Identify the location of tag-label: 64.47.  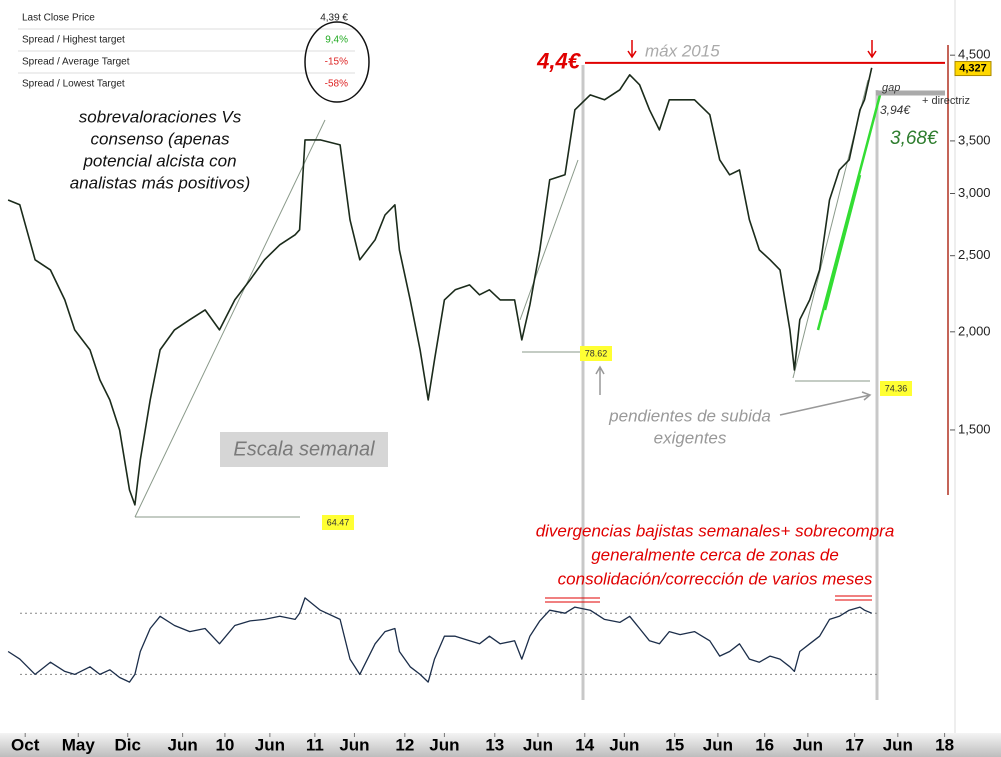
(338, 522).